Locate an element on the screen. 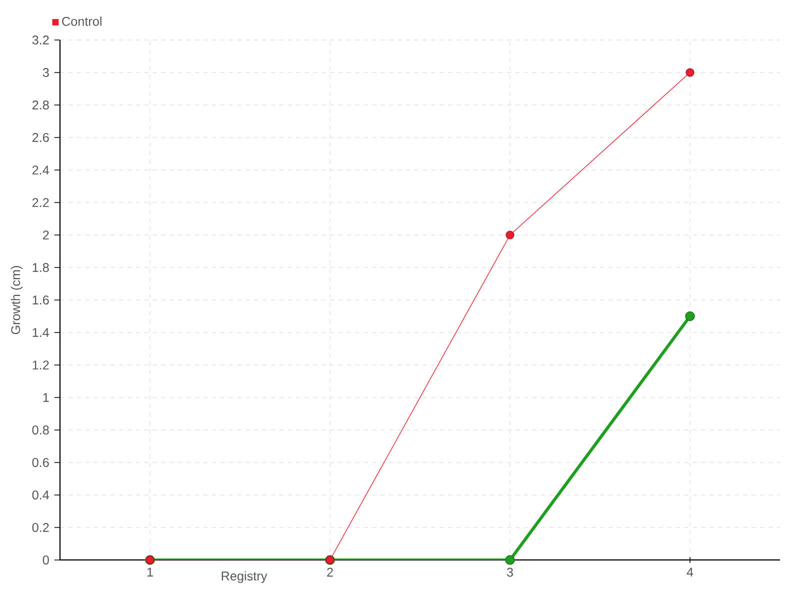  y-tick-label: 3.2 is located at coordinates (40, 40).